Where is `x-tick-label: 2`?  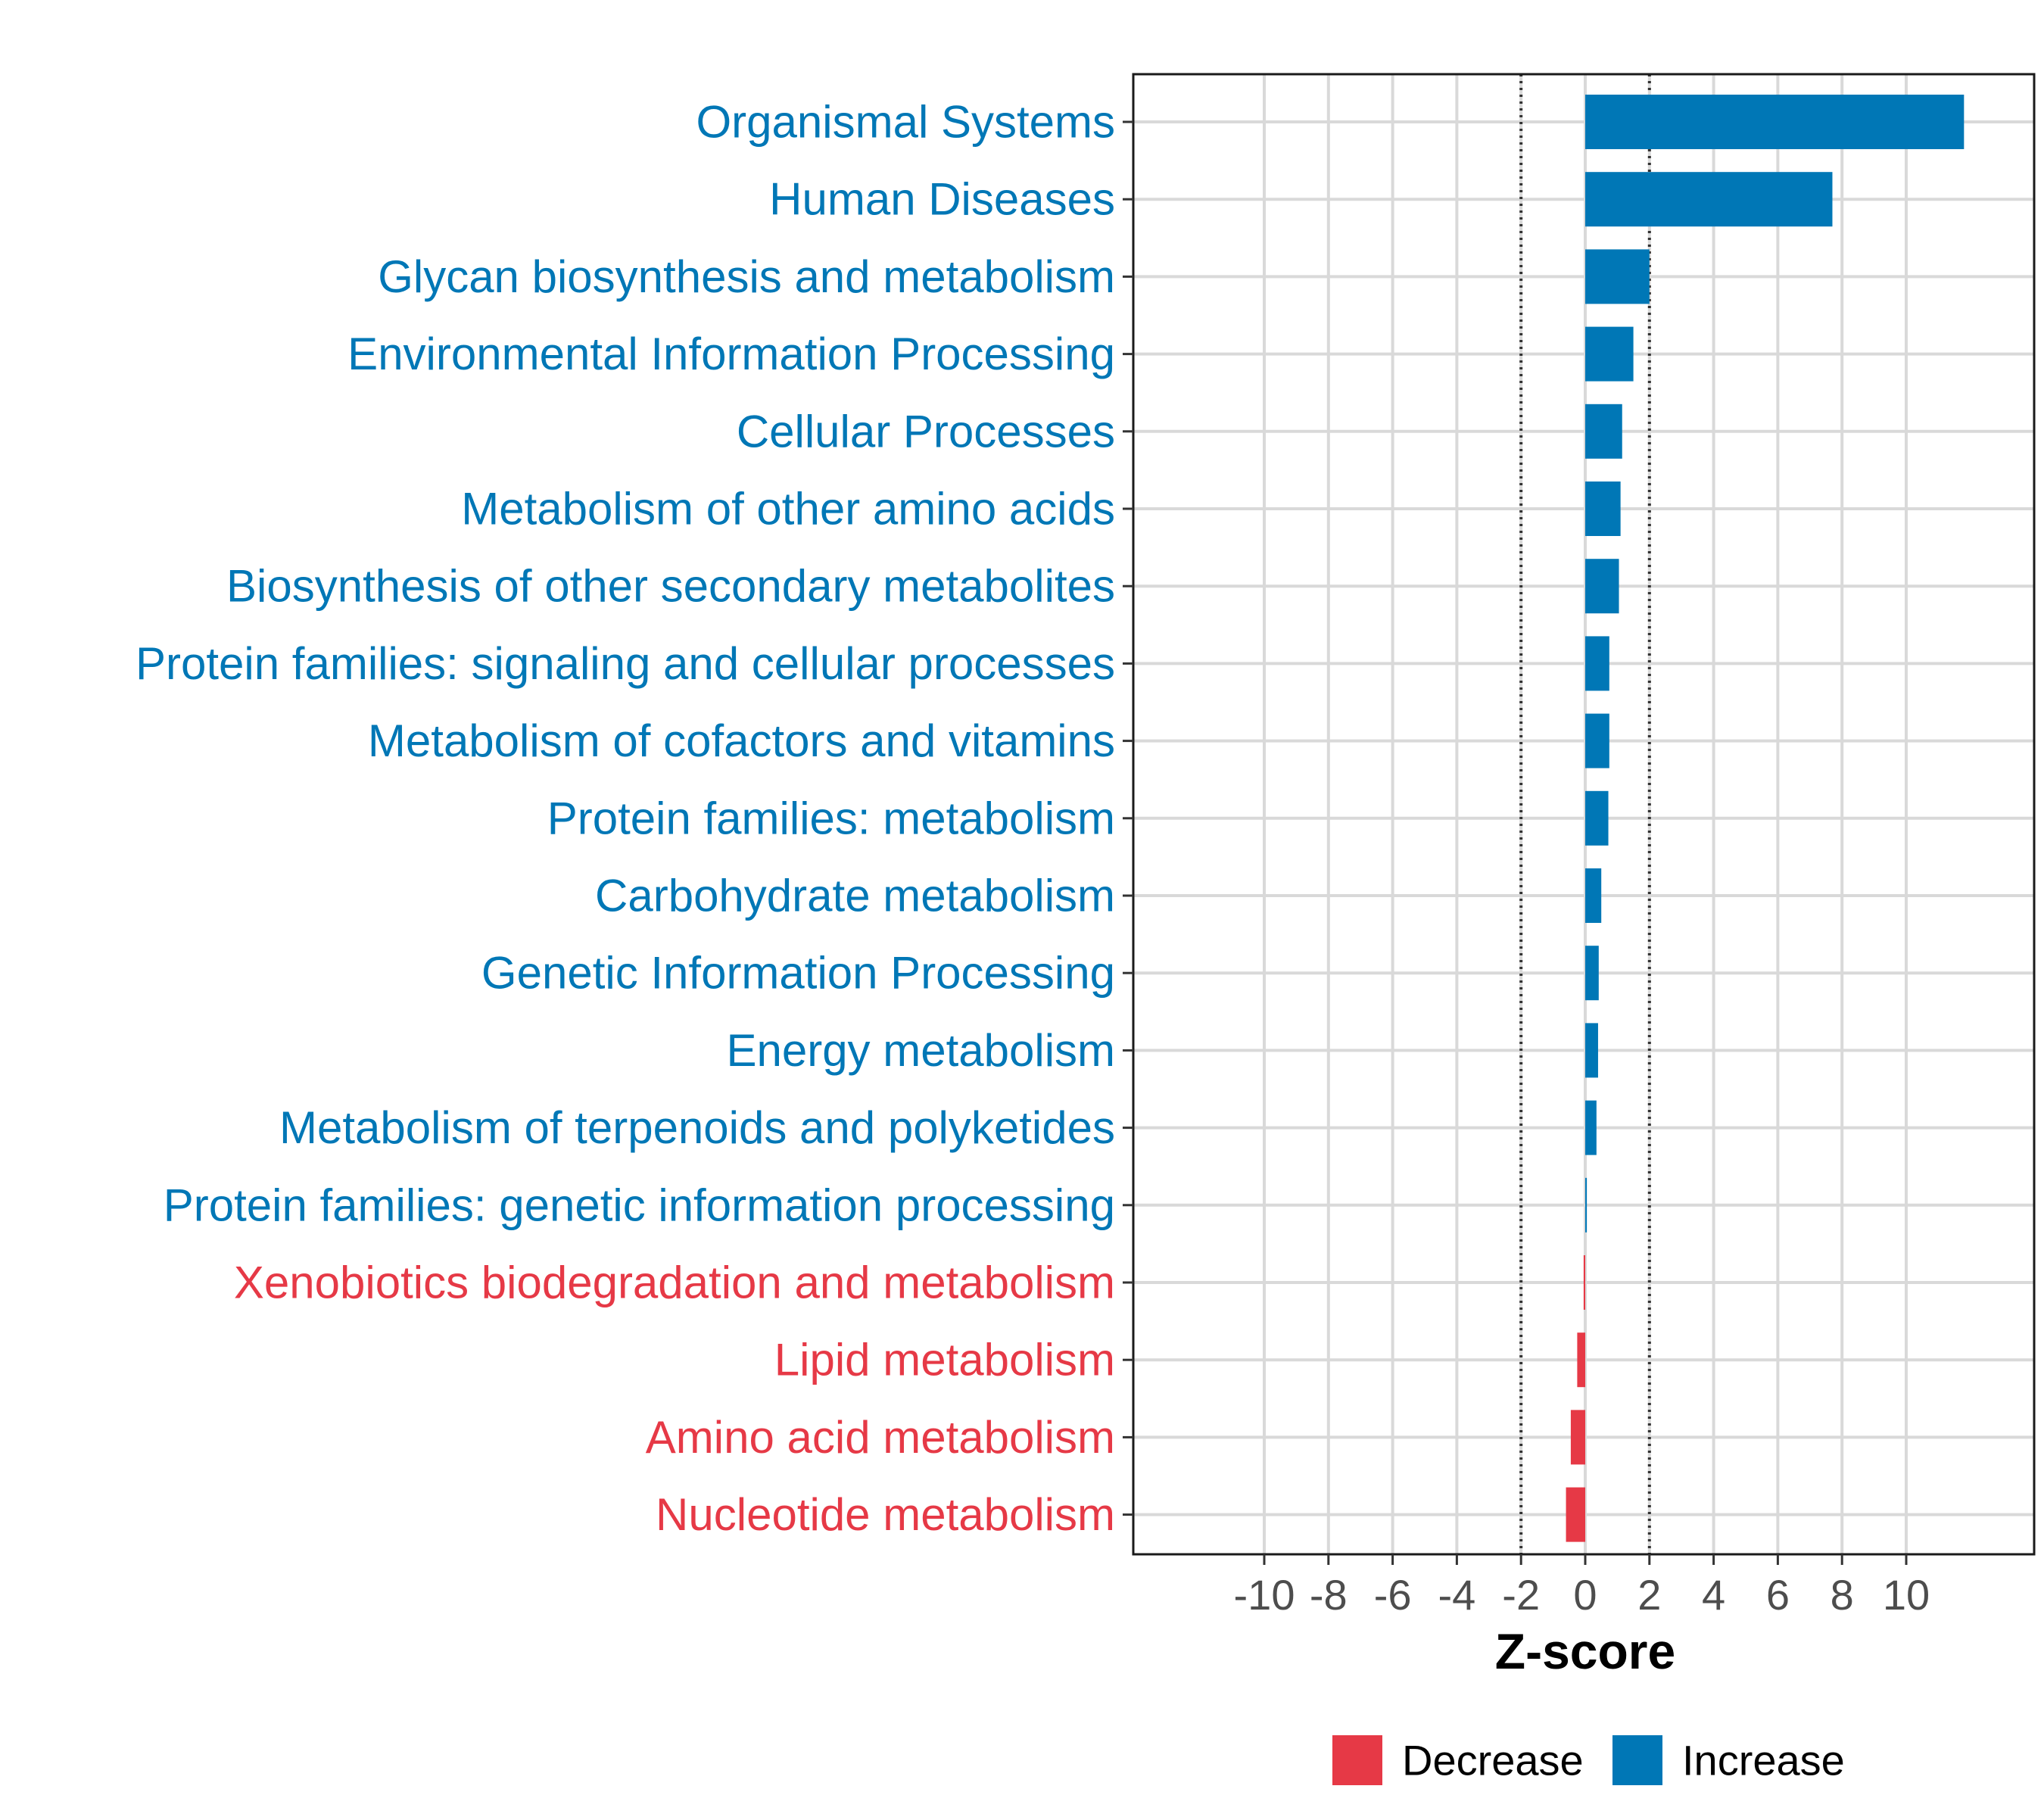 x-tick-label: 2 is located at coordinates (1649, 1595).